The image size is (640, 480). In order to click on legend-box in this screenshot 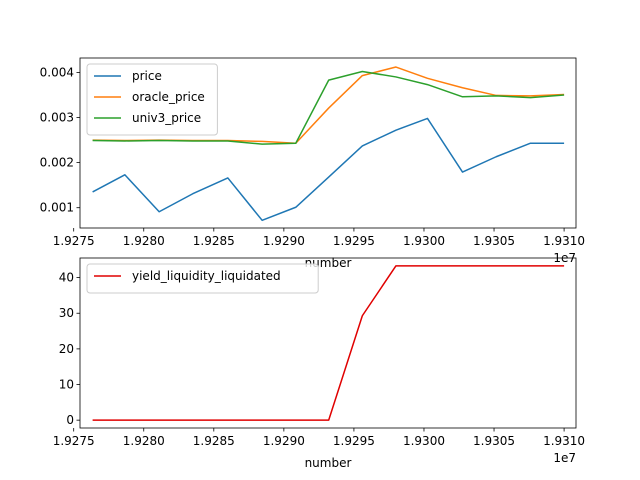, I will do `click(202, 278)`.